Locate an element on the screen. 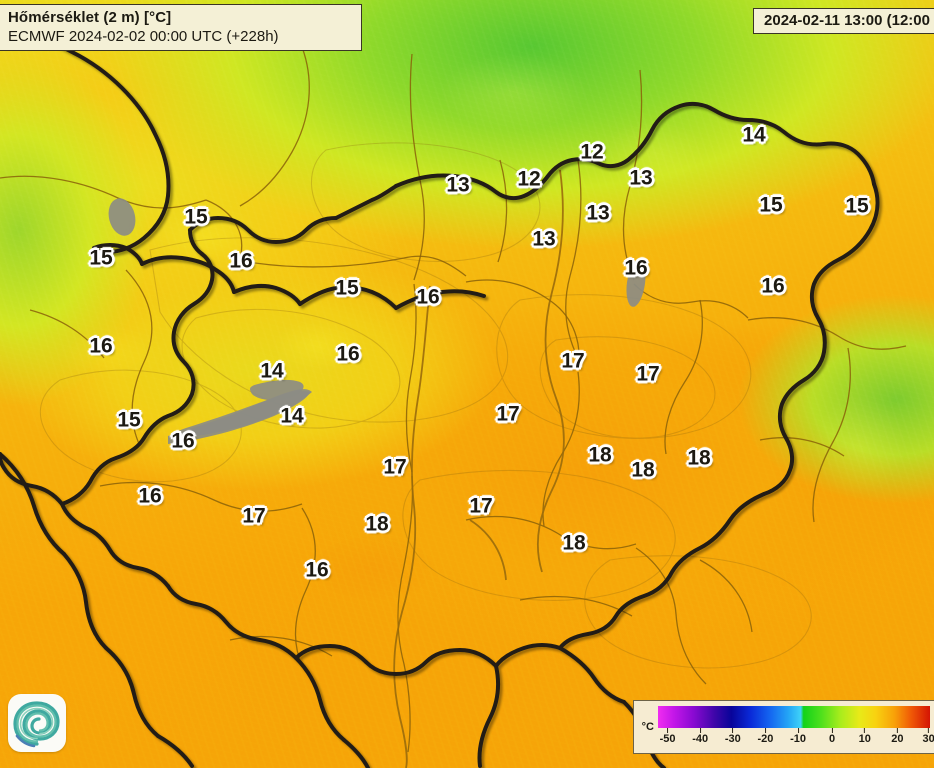 Image resolution: width=934 pixels, height=768 pixels. scale-tick: 30 is located at coordinates (928, 736).